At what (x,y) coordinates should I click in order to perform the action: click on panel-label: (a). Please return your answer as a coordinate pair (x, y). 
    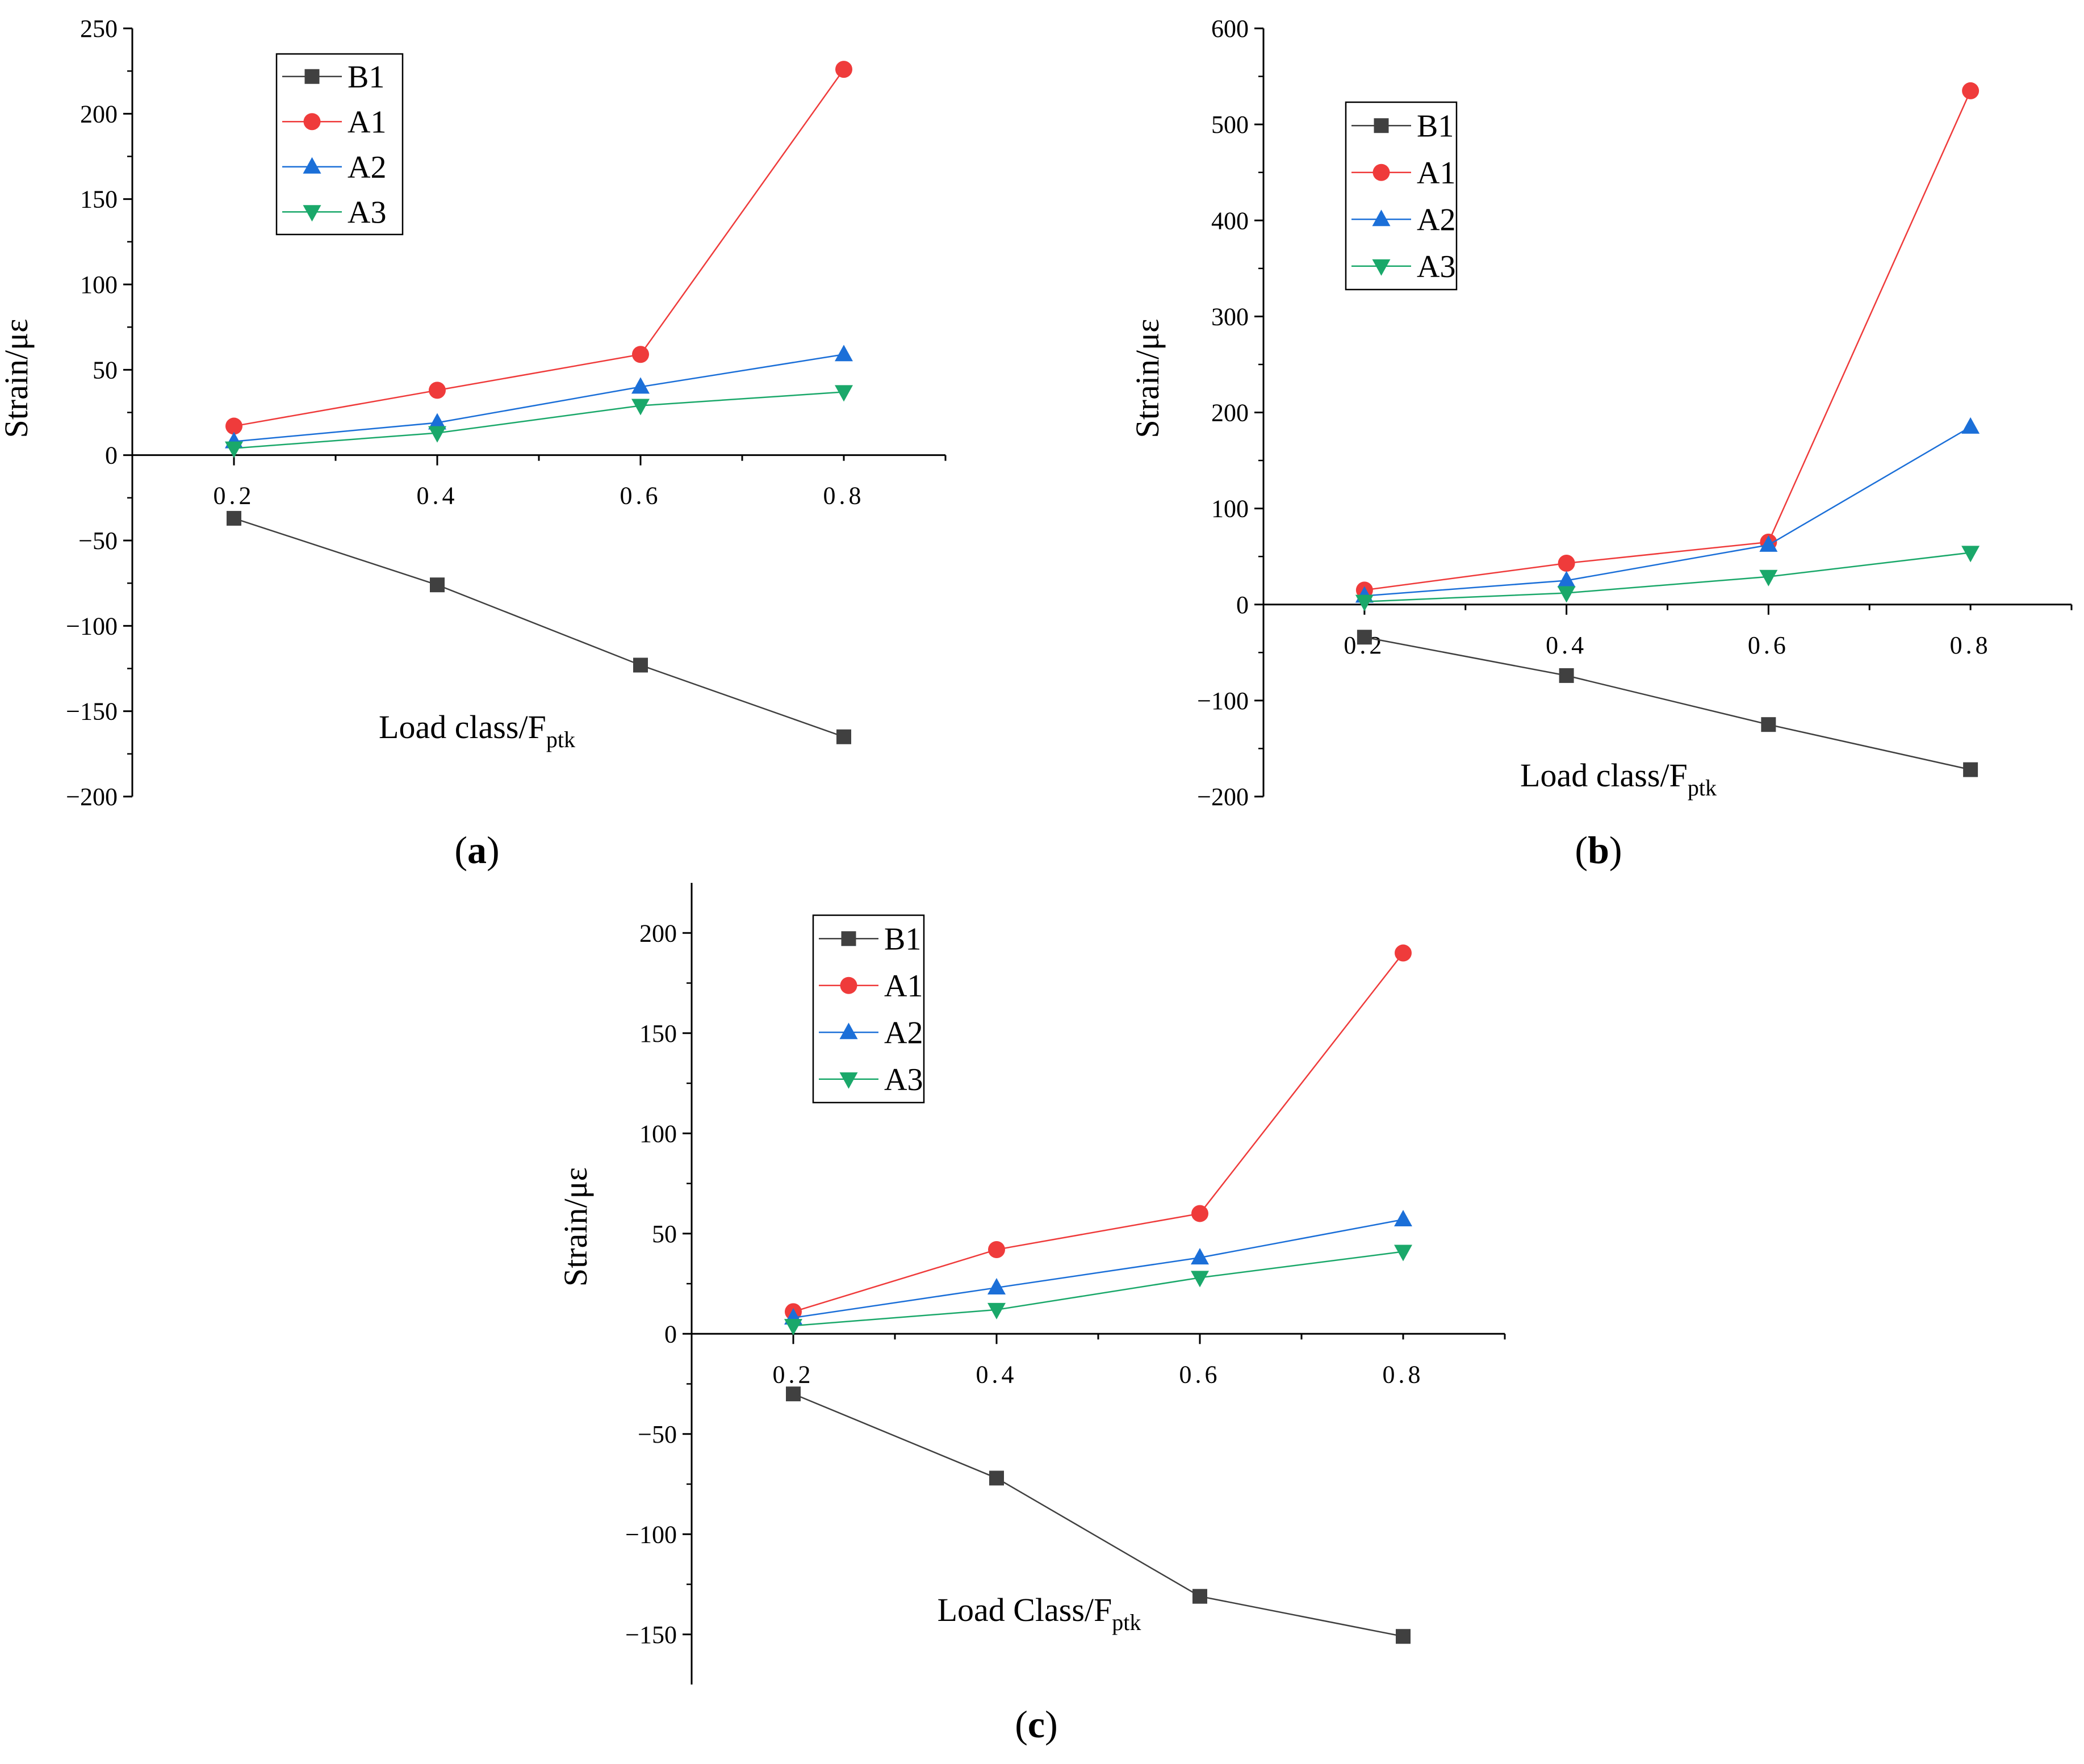
    Looking at the image, I should click on (476, 849).